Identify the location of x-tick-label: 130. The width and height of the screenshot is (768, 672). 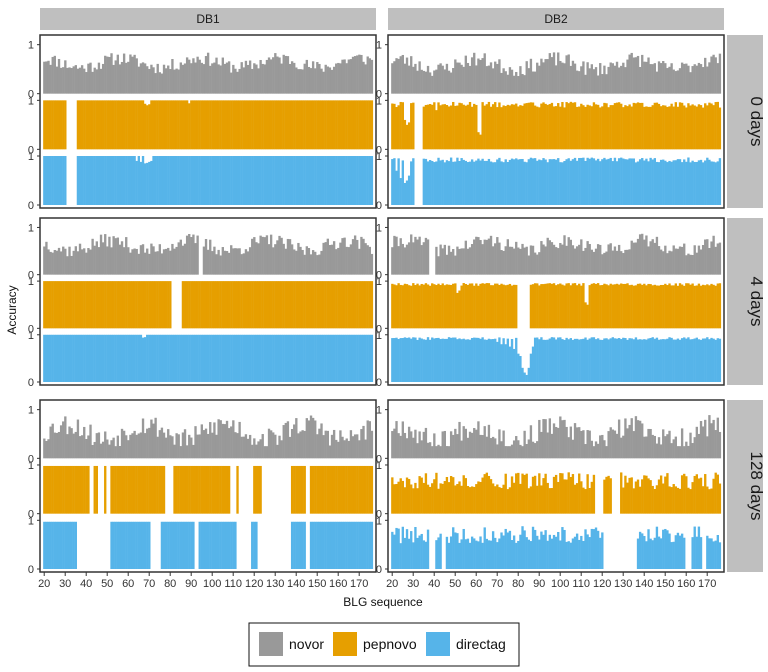
(275, 584).